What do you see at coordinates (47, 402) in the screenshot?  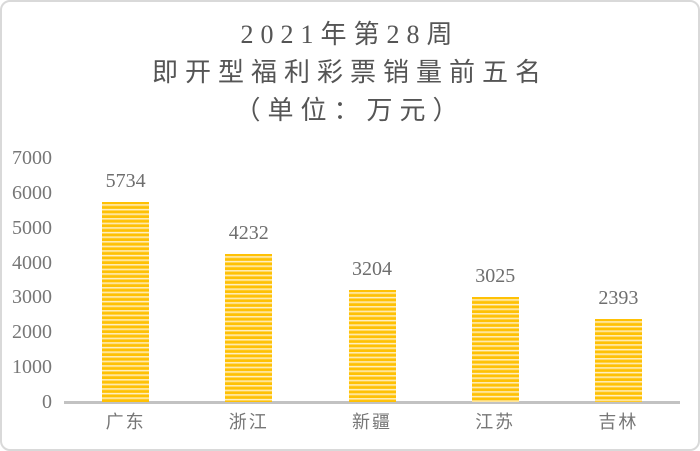 I see `y-axis-tick-label: 0` at bounding box center [47, 402].